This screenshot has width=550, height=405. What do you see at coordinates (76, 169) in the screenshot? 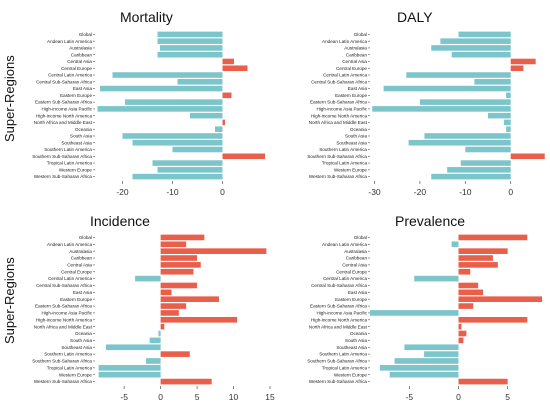
I see `category-label: Western Europe` at bounding box center [76, 169].